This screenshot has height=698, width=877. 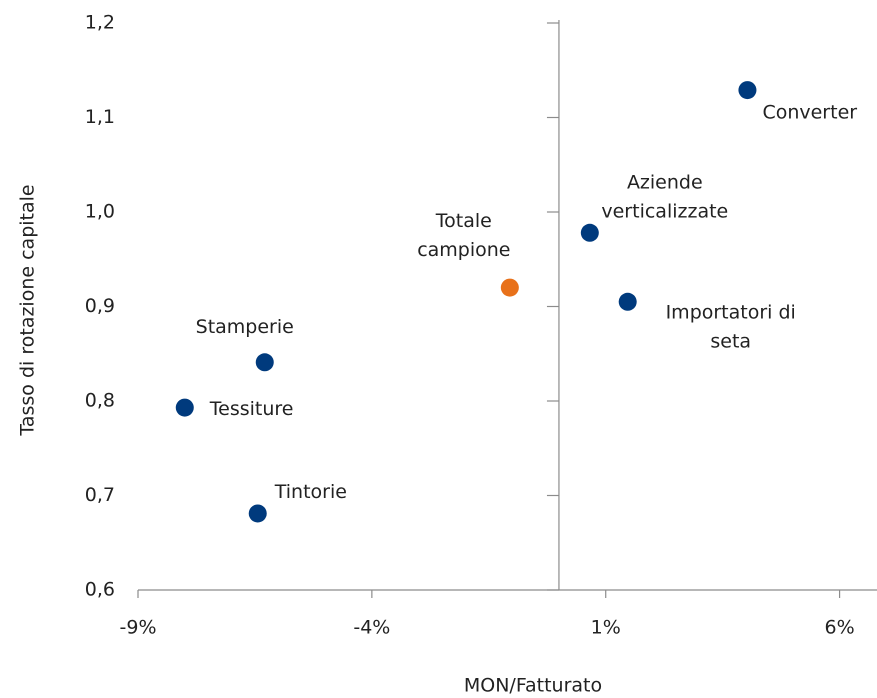 I want to click on point-label: Converter, so click(x=809, y=113).